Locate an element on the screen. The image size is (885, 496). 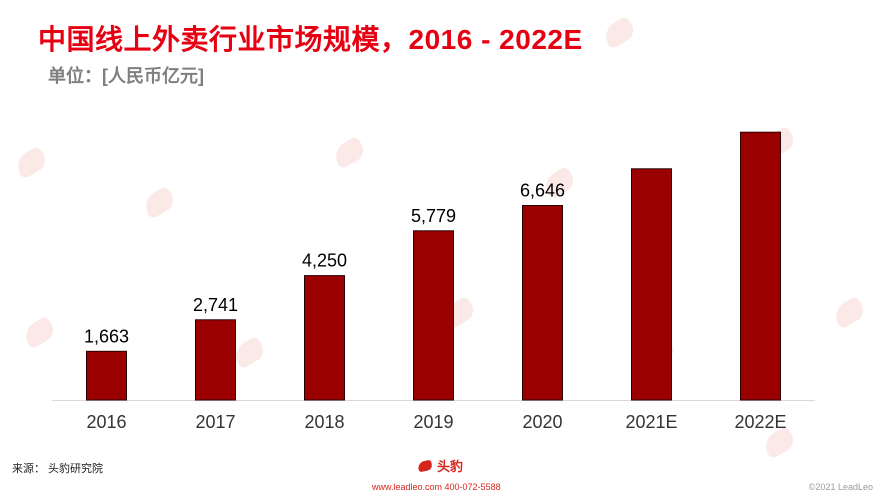
data-label-2018: 4,250 is located at coordinates (324, 261).